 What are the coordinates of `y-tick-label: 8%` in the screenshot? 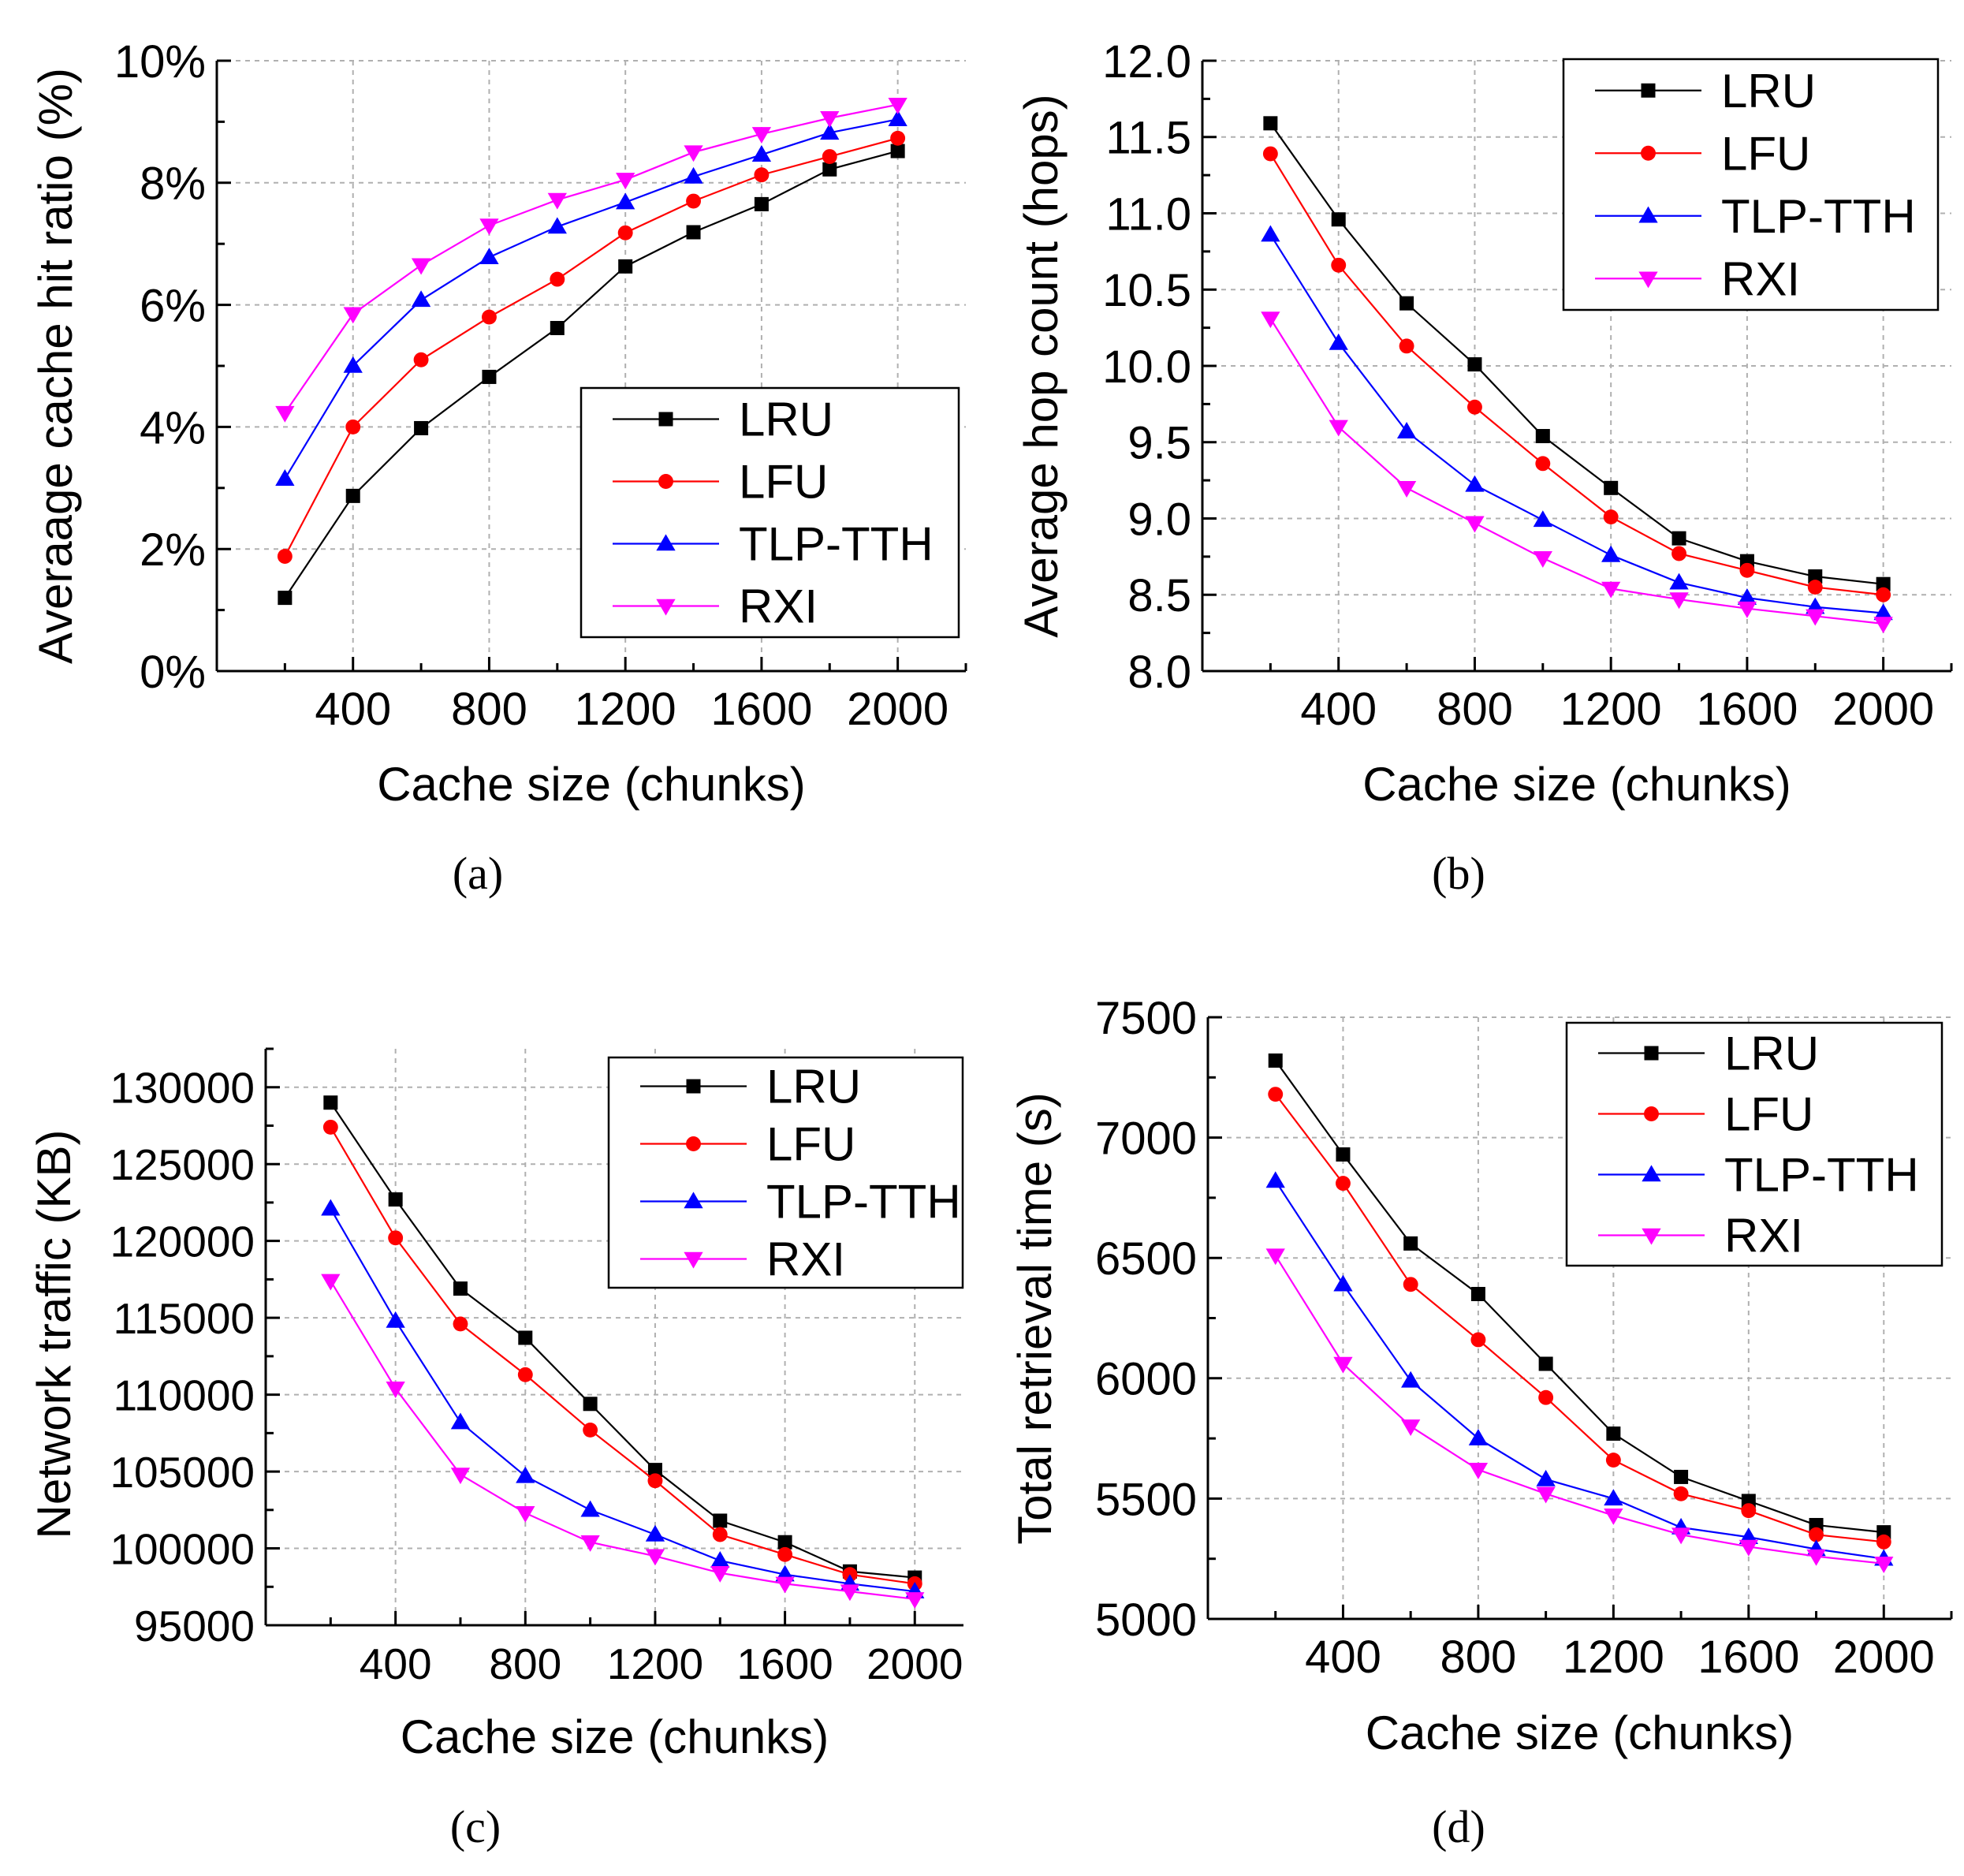 It's located at (173, 184).